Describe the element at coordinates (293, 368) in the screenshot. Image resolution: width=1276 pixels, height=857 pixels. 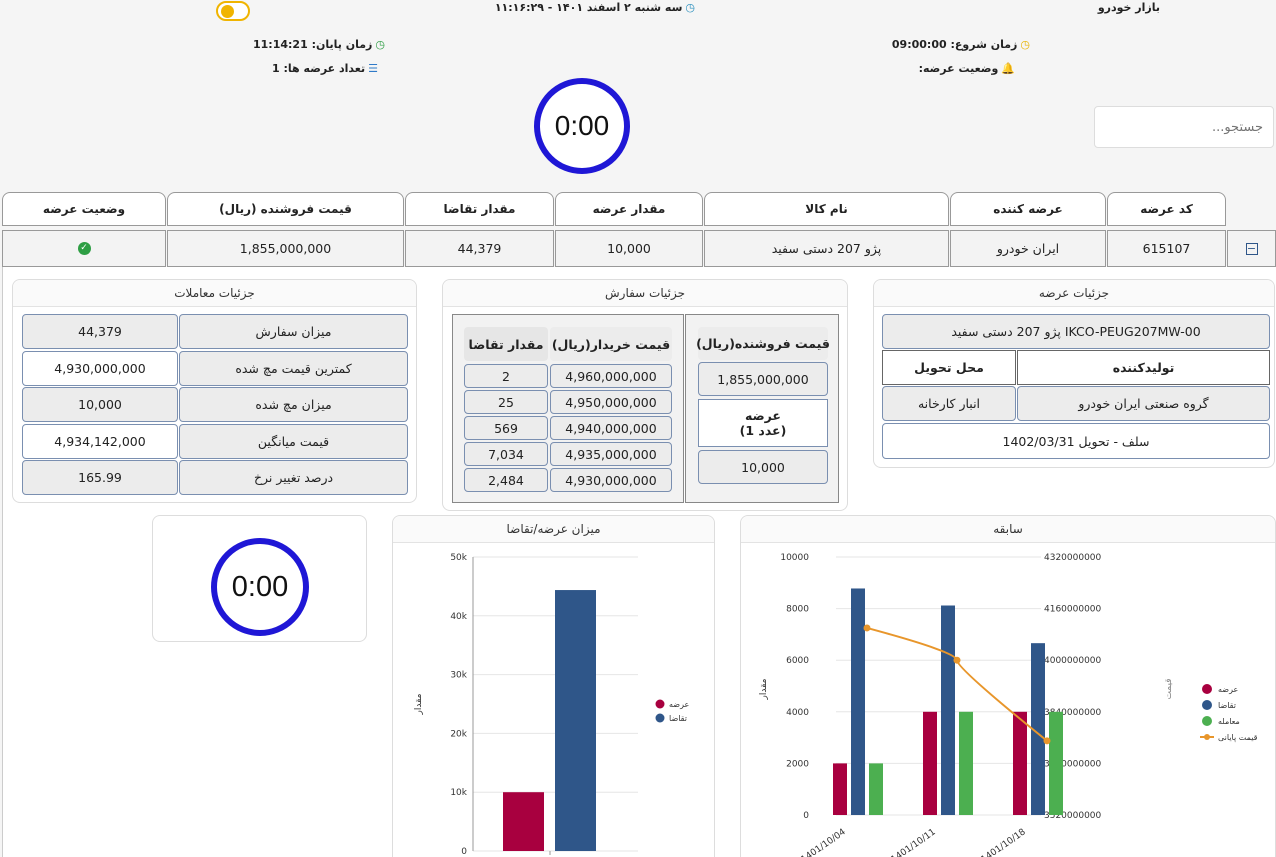
I see `trade-label-2: کمترین قیمت مچ شده` at that location.